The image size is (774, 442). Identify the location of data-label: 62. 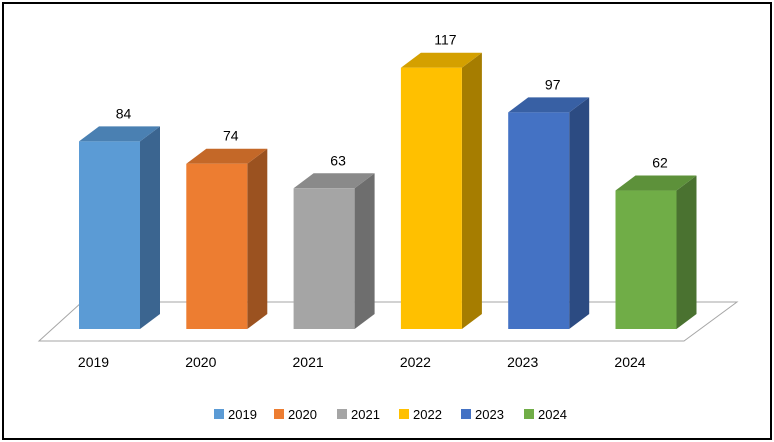
(660, 163).